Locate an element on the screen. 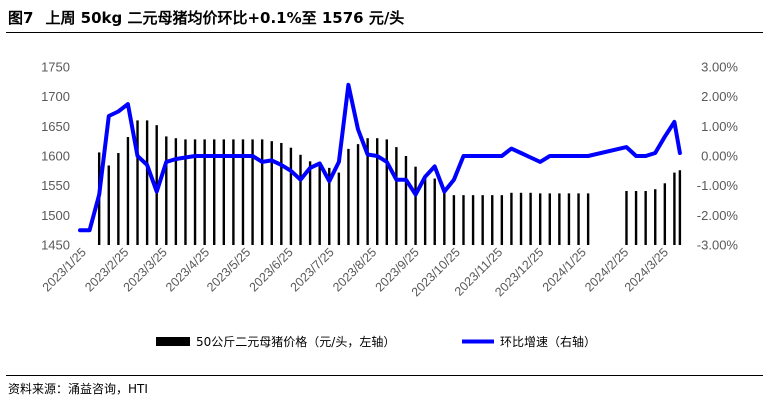 The width and height of the screenshot is (769, 403). x-axis-tick-label: 2023/4/25 is located at coordinates (187, 269).